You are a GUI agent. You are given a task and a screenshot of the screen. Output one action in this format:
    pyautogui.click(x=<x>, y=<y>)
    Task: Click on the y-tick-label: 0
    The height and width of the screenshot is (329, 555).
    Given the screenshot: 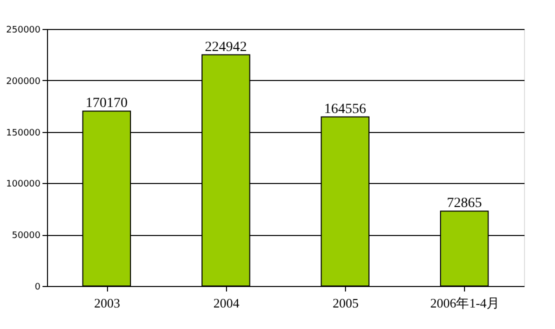 What is the action you would take?
    pyautogui.click(x=37, y=287)
    